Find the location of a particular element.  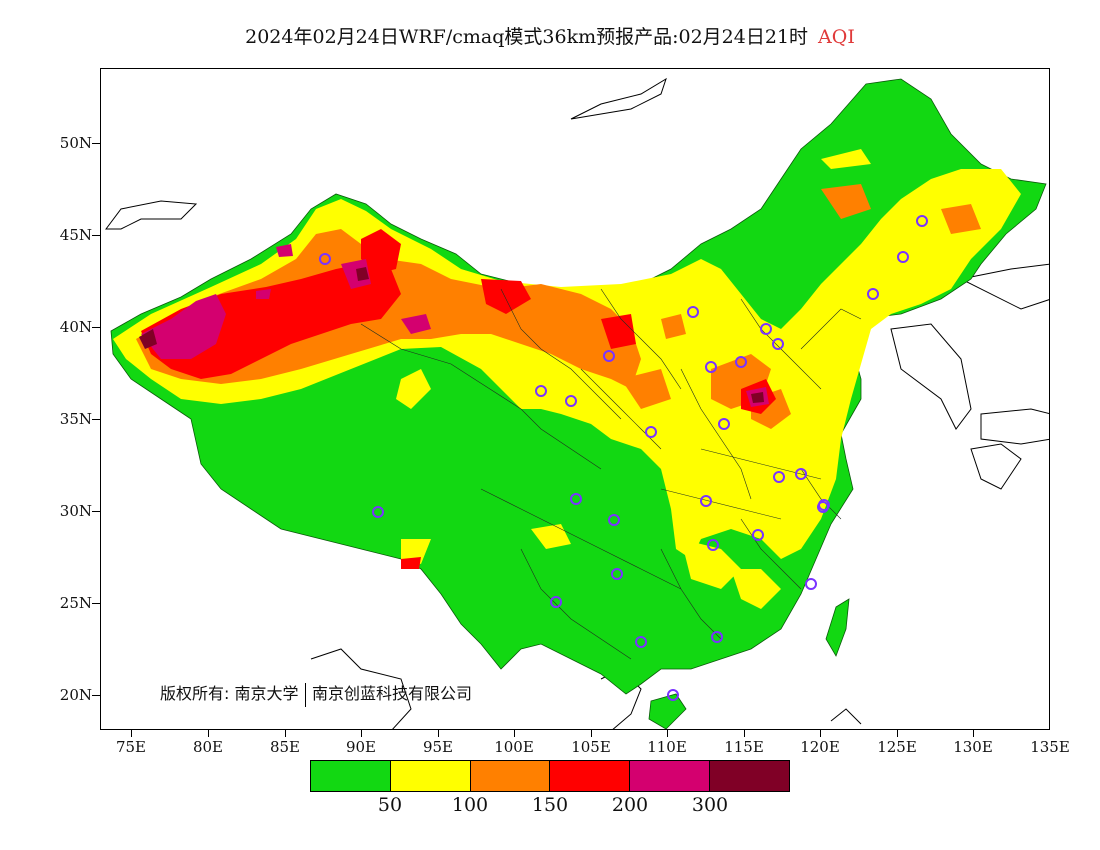

copyright-separator is located at coordinates (305, 694).